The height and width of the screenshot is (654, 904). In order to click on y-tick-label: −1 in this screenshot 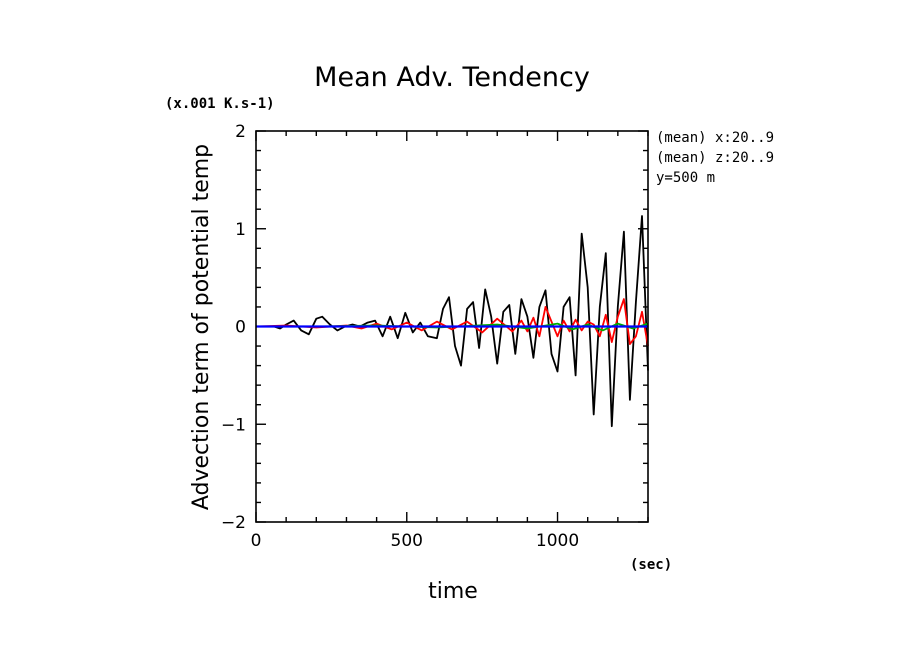, I will do `click(233, 425)`.